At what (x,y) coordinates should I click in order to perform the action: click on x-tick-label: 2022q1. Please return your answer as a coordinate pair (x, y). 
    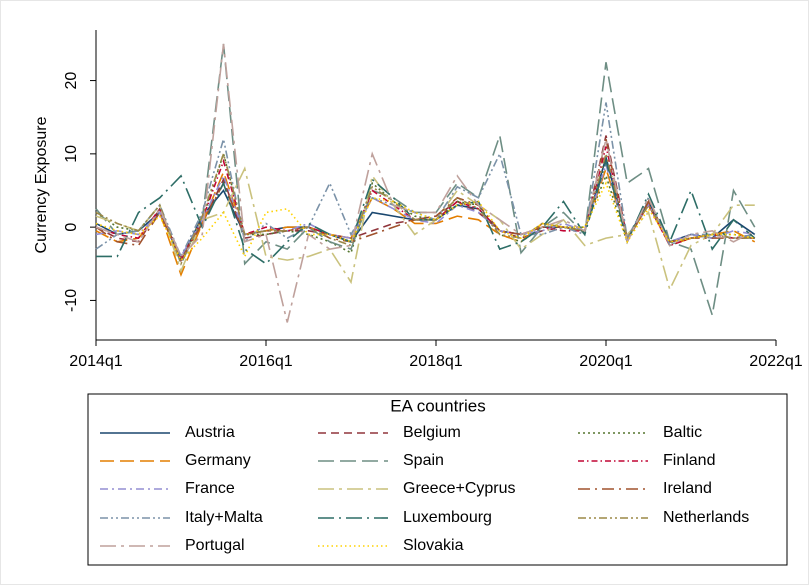
    Looking at the image, I should click on (775, 361).